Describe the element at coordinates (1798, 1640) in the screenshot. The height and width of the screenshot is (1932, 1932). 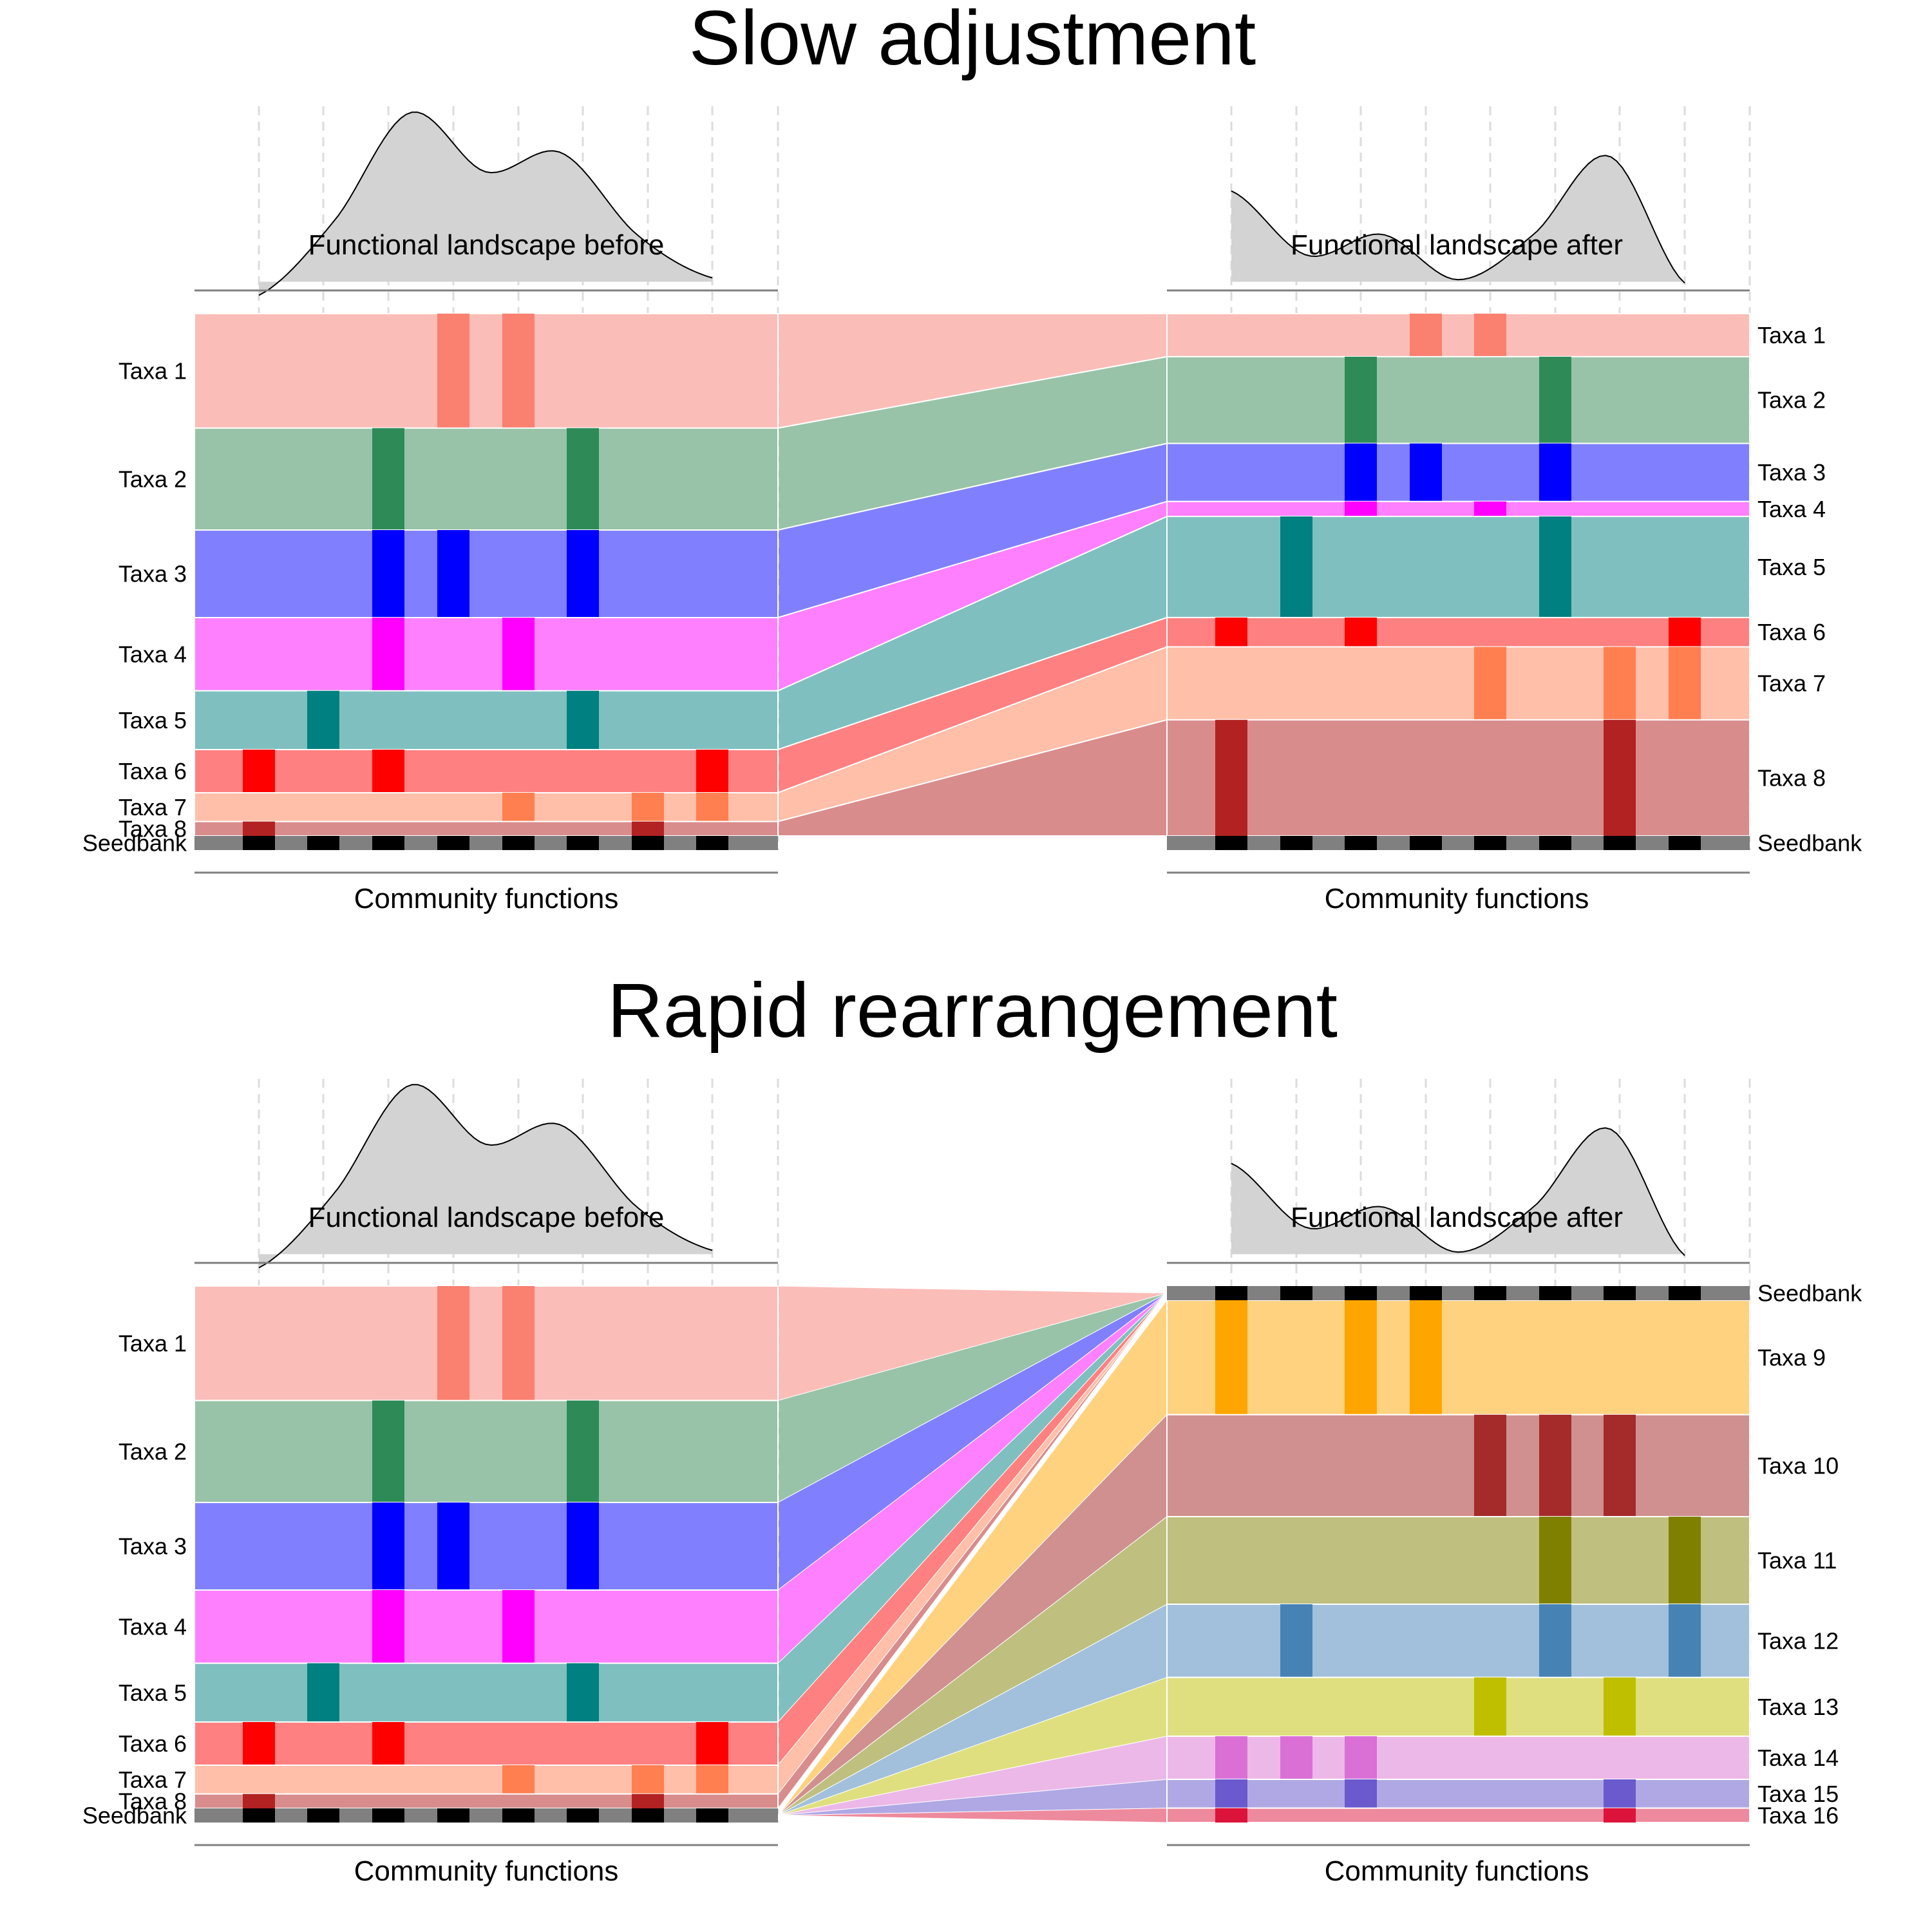
I see `taxa-label: Taxa 12` at that location.